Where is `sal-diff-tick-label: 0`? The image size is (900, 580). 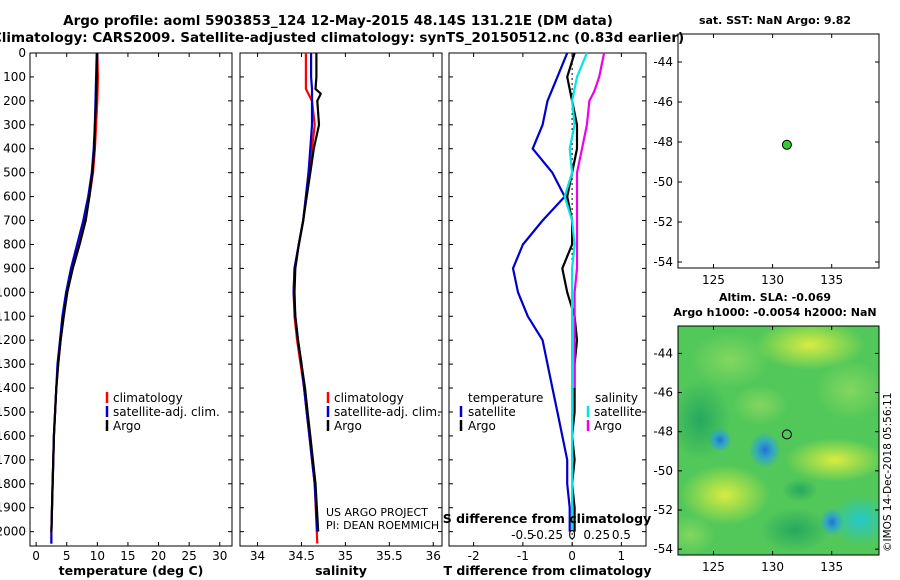 sal-diff-tick-label: 0 is located at coordinates (572, 535).